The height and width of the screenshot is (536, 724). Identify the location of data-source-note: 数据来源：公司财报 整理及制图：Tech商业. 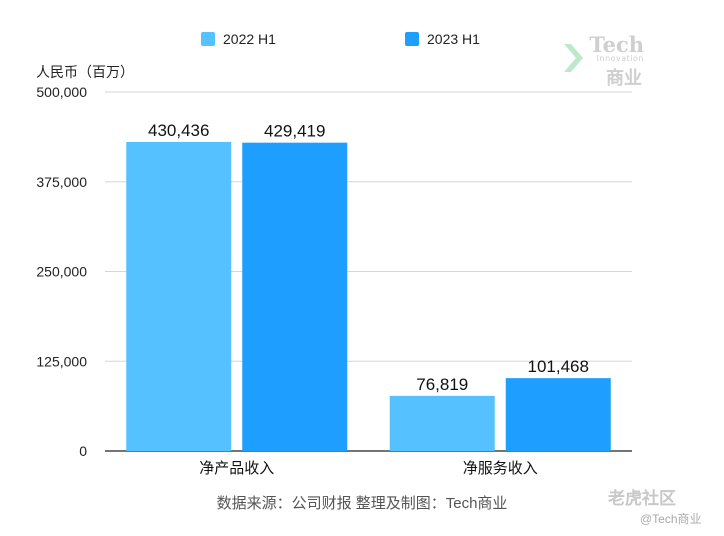
(362, 503).